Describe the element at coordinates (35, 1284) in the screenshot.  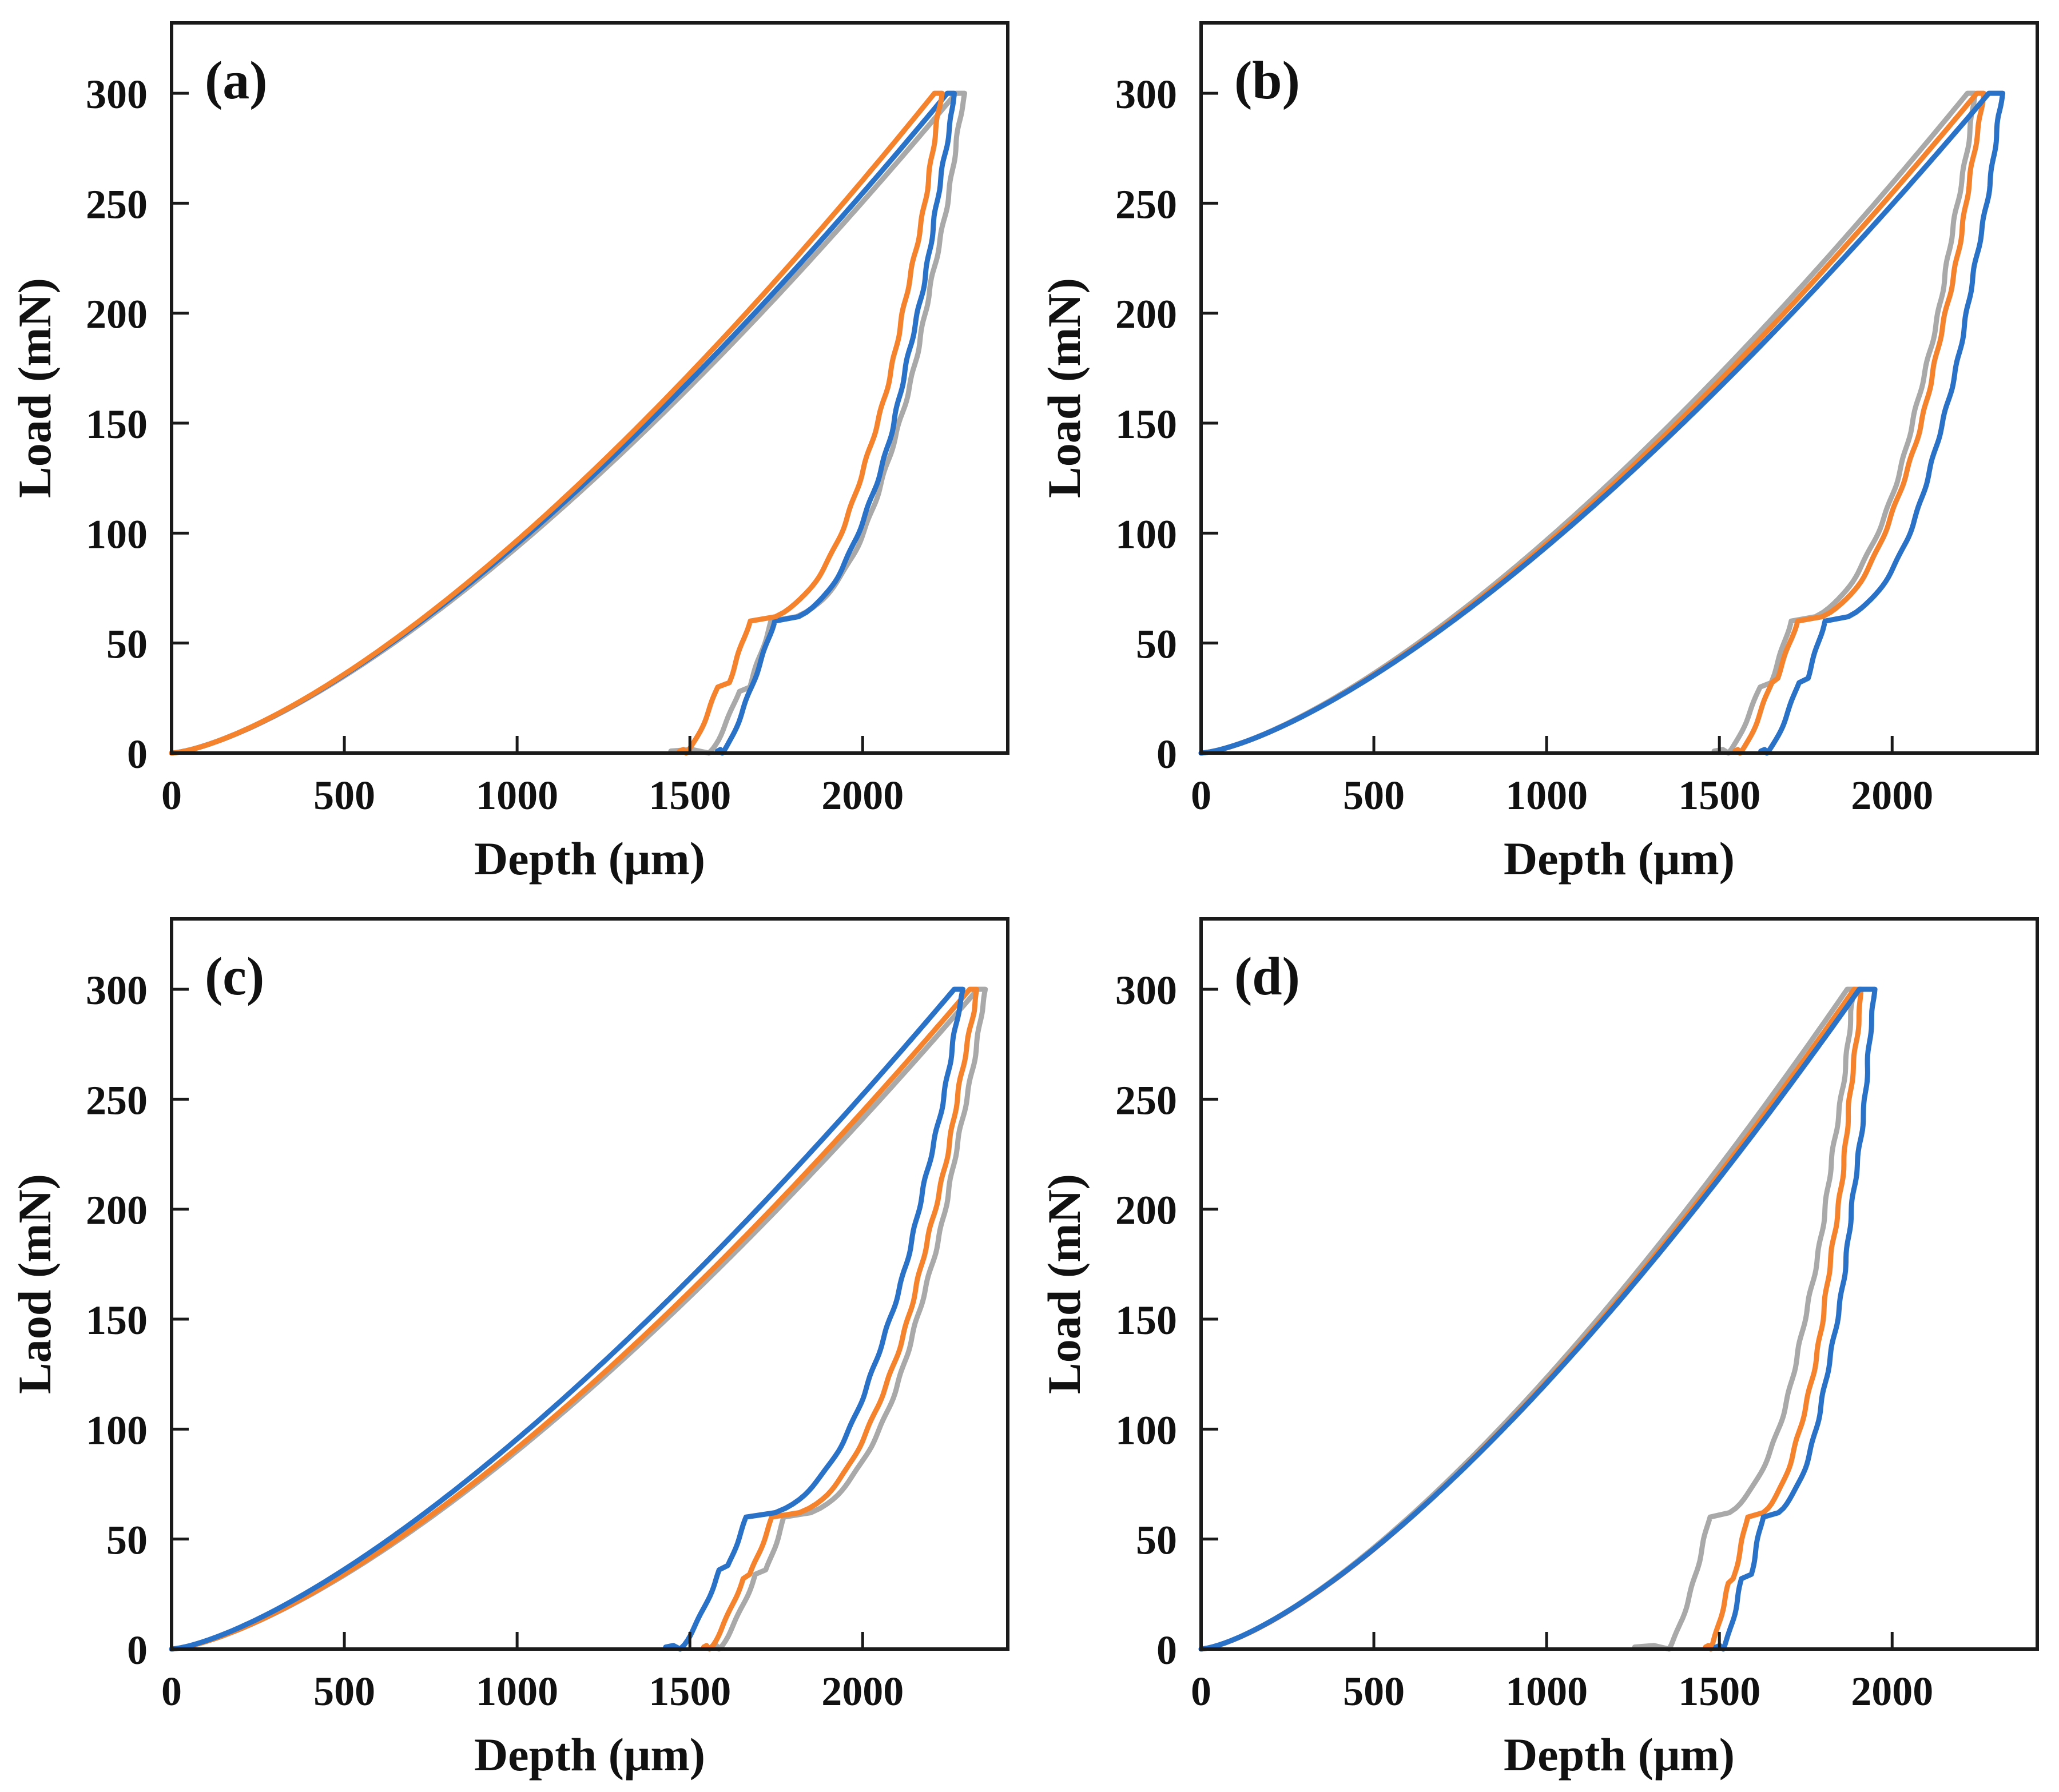
I see `y-axis-title: Laod (mN)` at that location.